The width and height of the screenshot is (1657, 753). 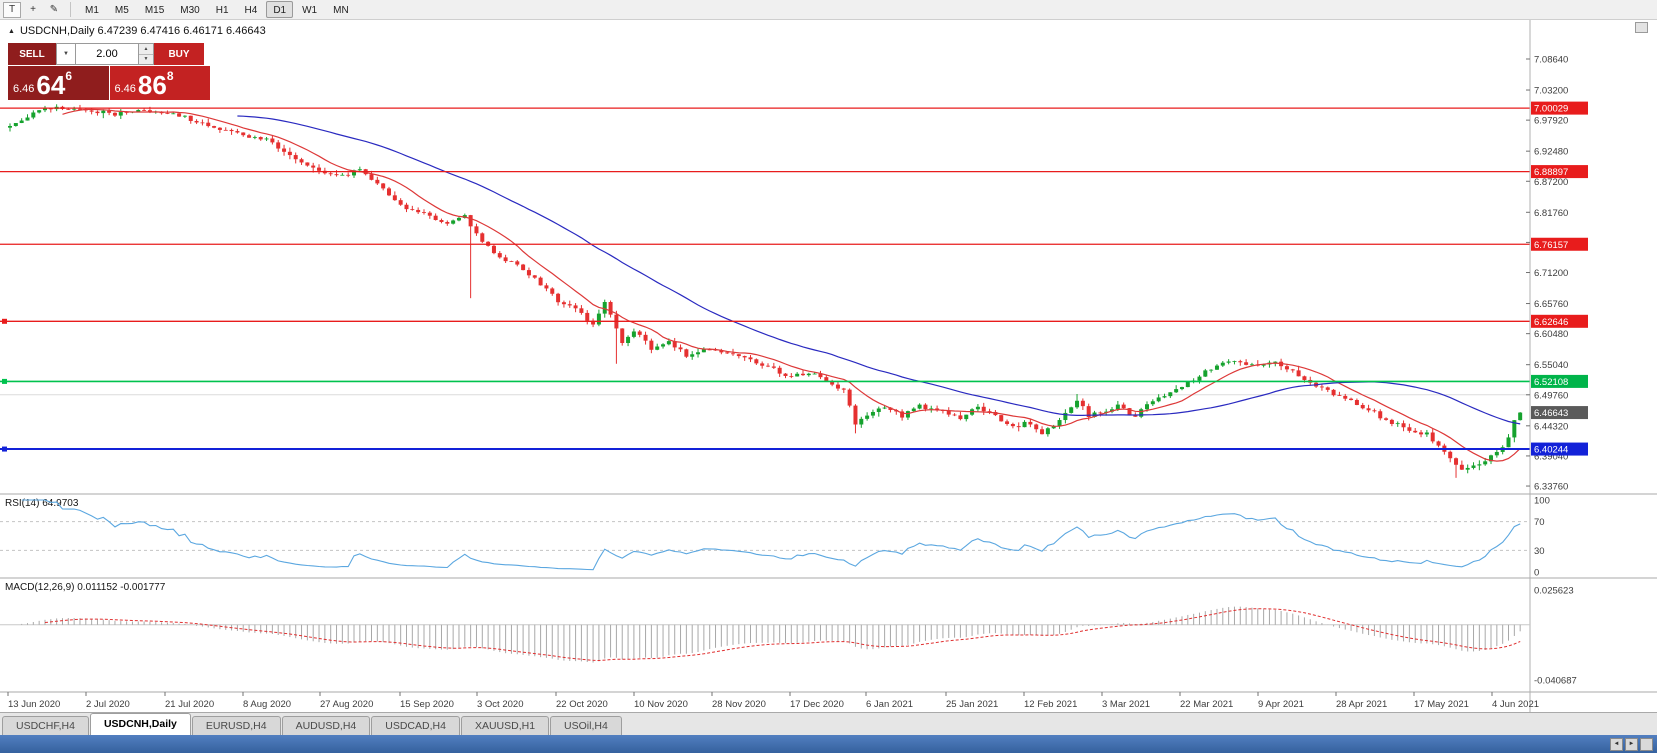 What do you see at coordinates (267, 704) in the screenshot?
I see `date-axis-label: 8 Aug 2020` at bounding box center [267, 704].